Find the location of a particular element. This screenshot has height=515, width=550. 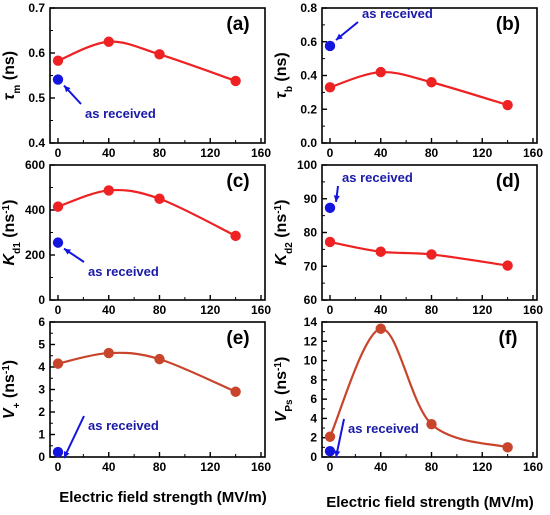

panel-e-ylabel-main: V is located at coordinates (9, 413).